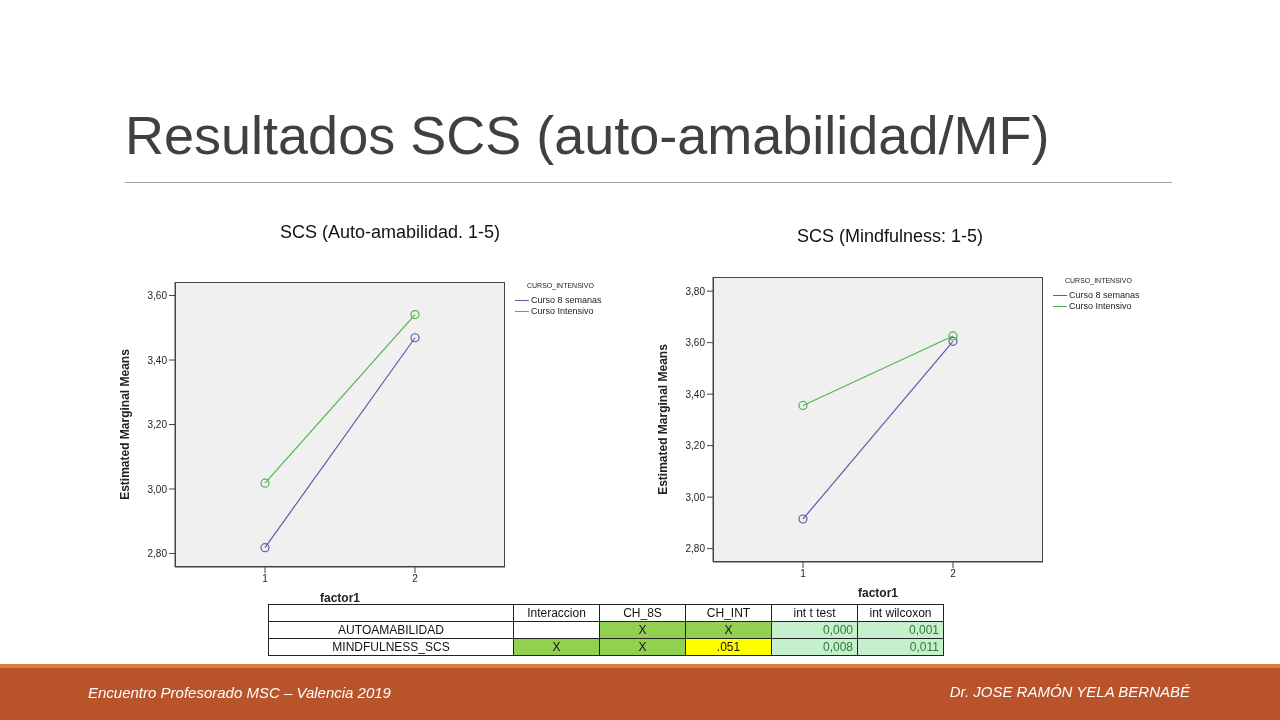  Describe the element at coordinates (1069, 691) in the screenshot. I see `text: Dr. JOSE RAMÓN YELA BERNABÉ` at that location.